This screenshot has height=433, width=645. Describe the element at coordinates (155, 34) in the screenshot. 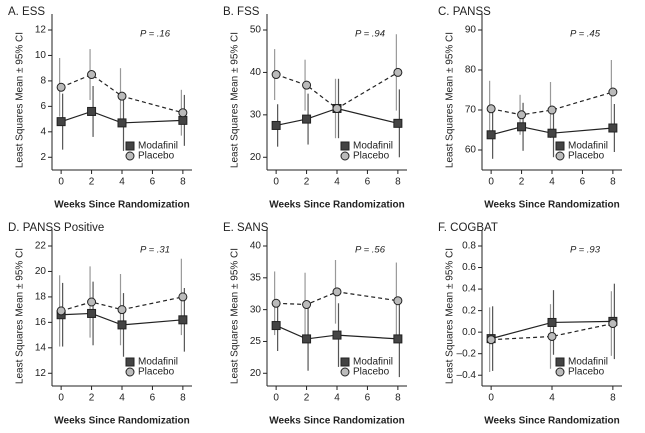

I see `p-value: P = .16` at that location.